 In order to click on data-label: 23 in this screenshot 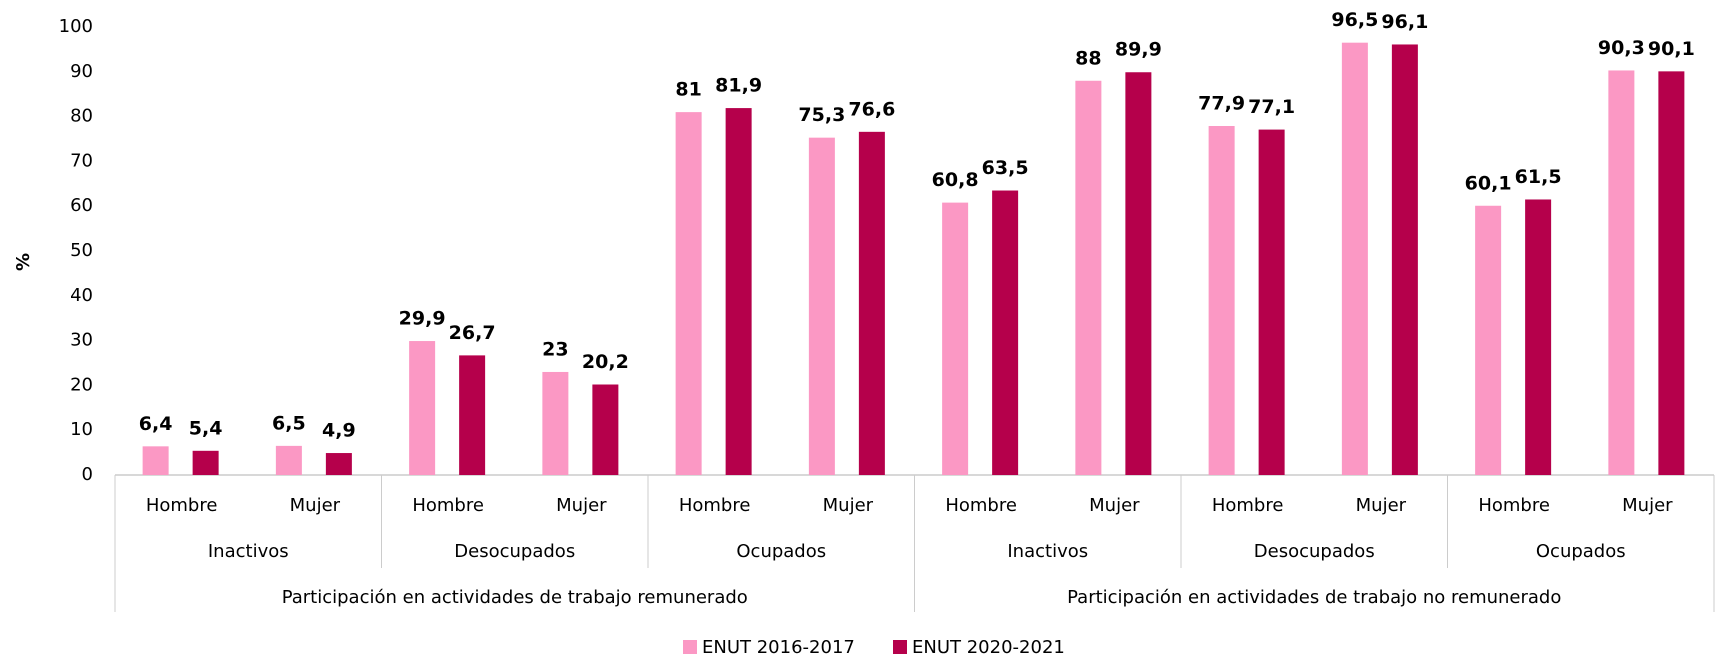, I will do `click(555, 349)`.